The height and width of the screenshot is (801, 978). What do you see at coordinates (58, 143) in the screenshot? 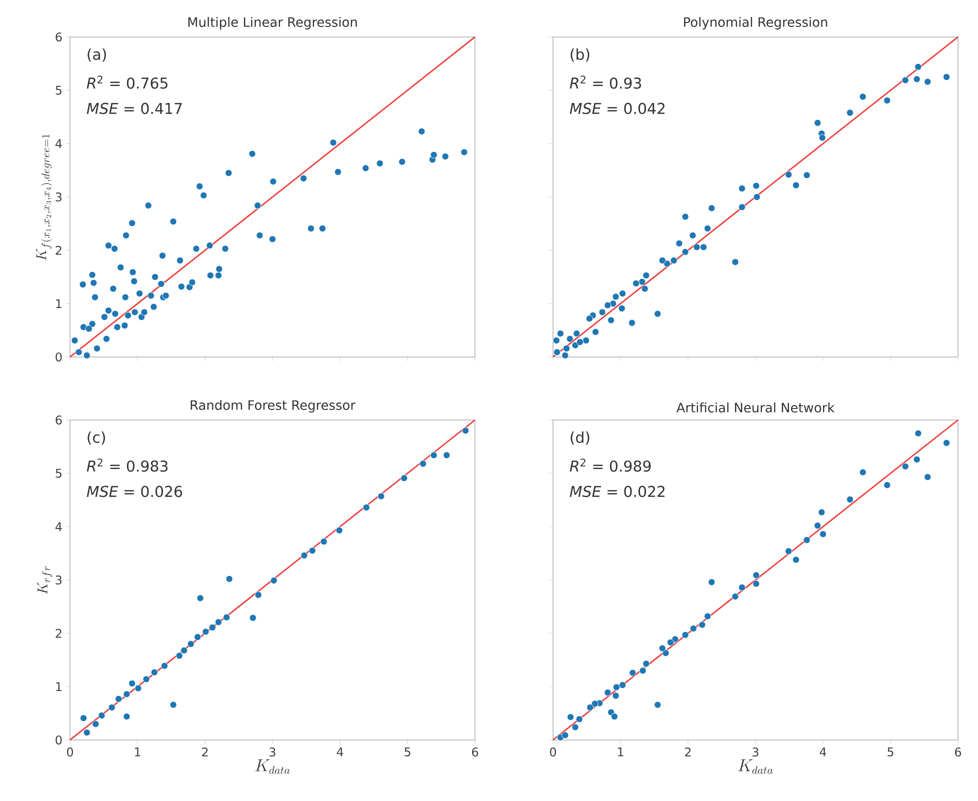
I see `y-tick-label: 4` at bounding box center [58, 143].